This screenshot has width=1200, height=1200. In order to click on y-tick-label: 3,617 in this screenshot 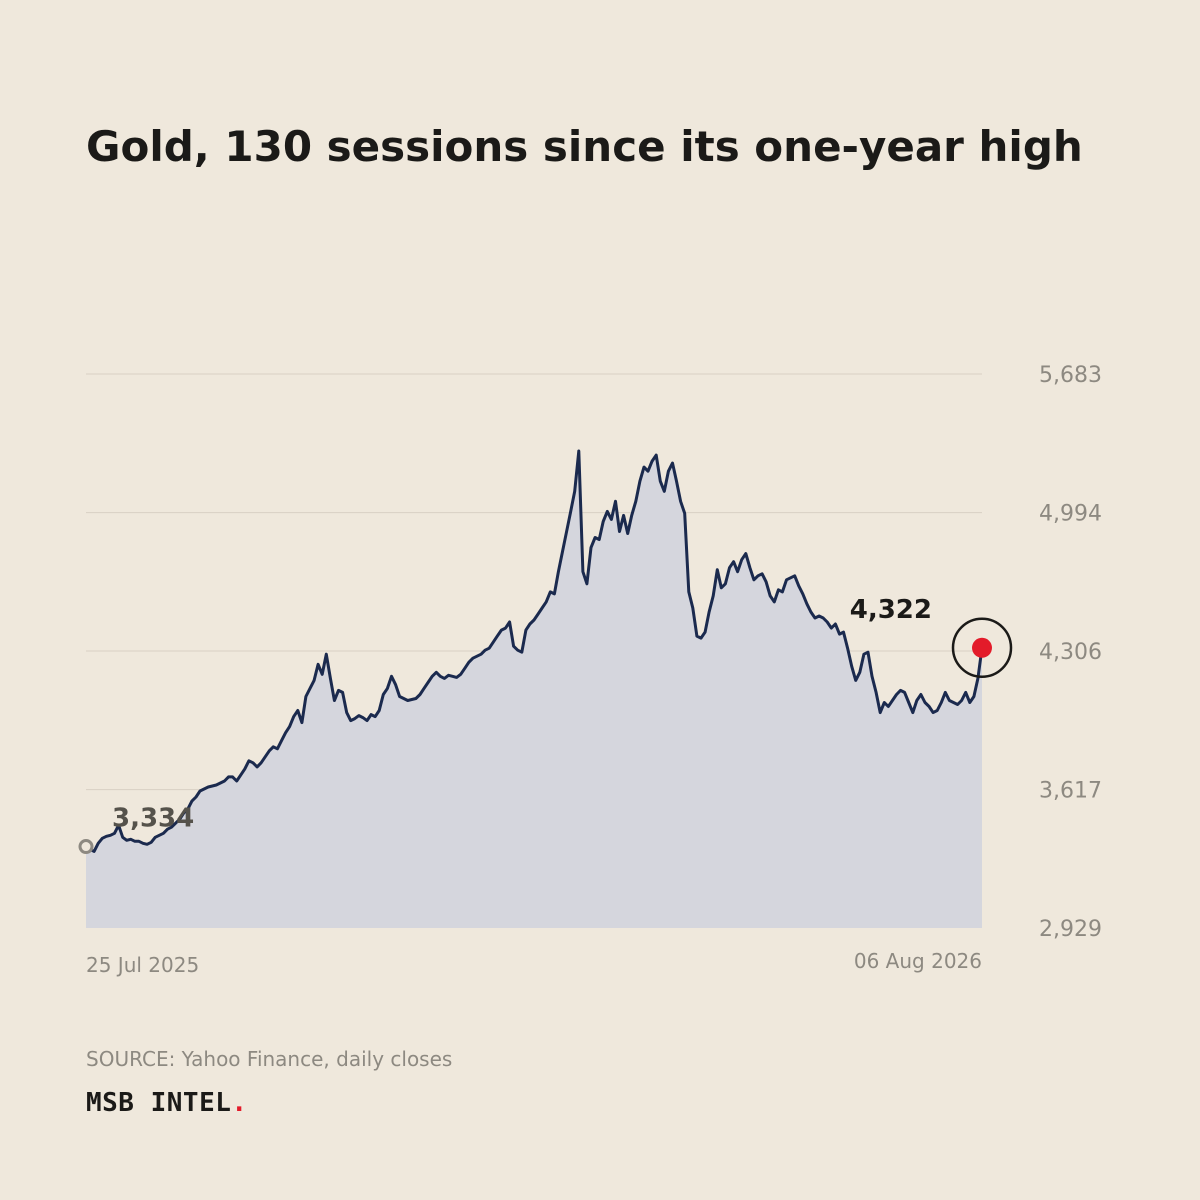, I will do `click(1070, 791)`.